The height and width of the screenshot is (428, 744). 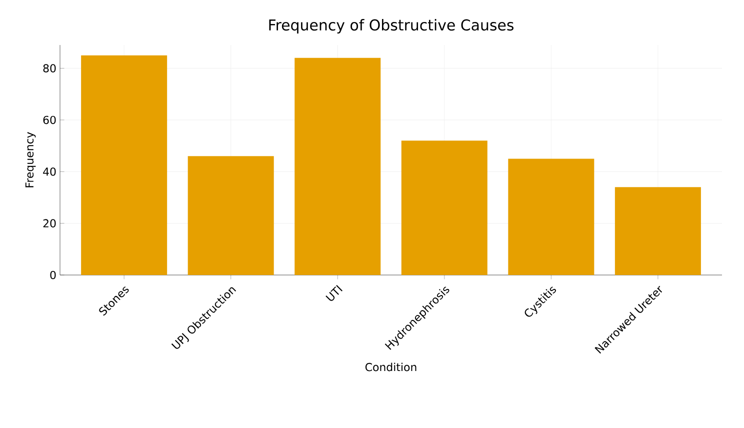 I want to click on y-tick-label: 0, so click(x=53, y=275).